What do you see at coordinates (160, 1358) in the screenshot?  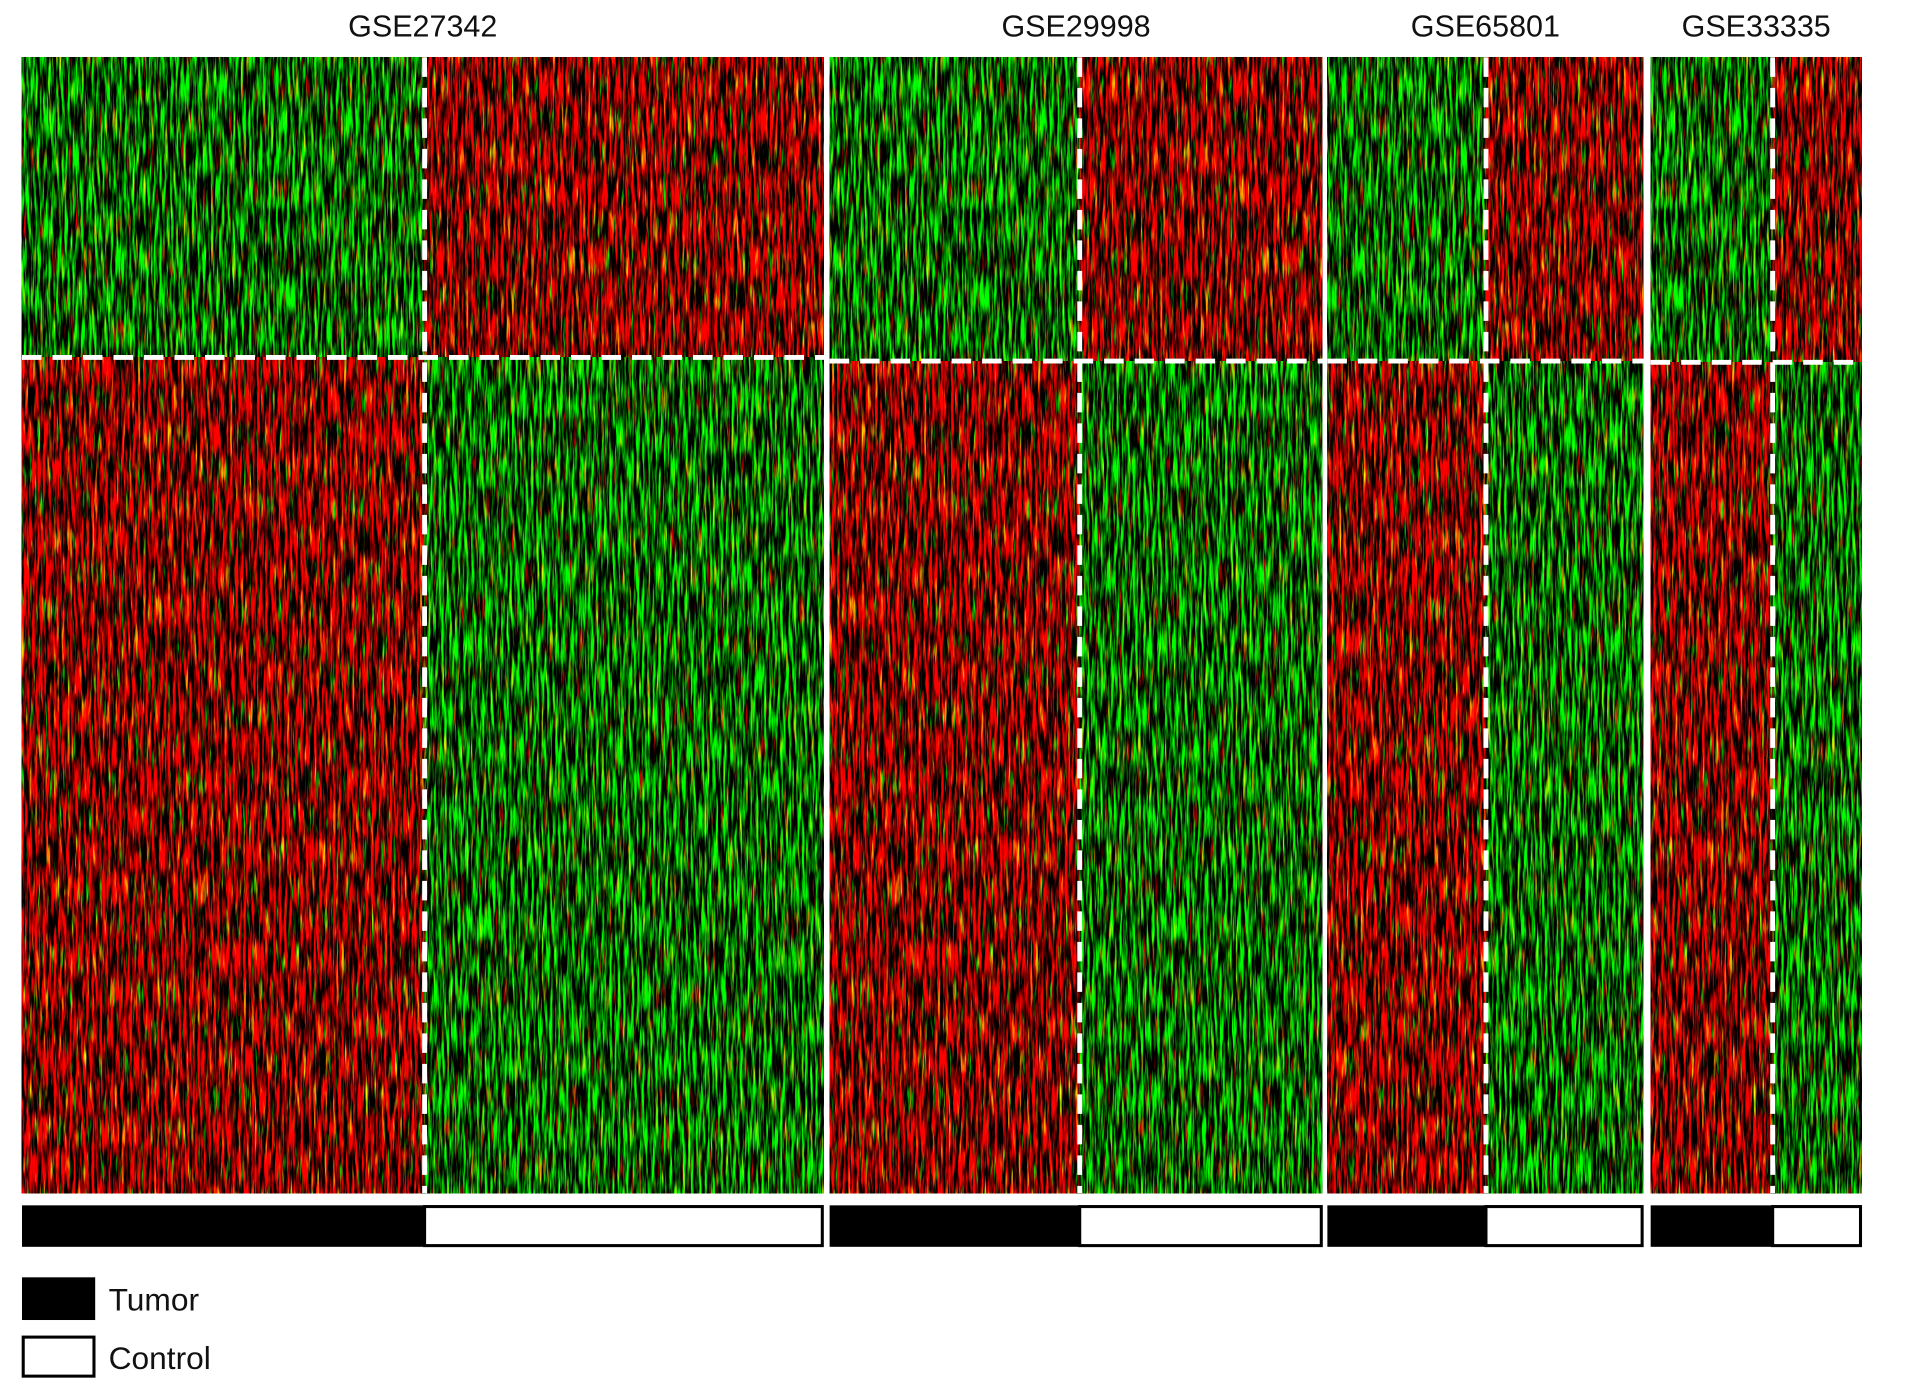 I see `legend-label: Control` at bounding box center [160, 1358].